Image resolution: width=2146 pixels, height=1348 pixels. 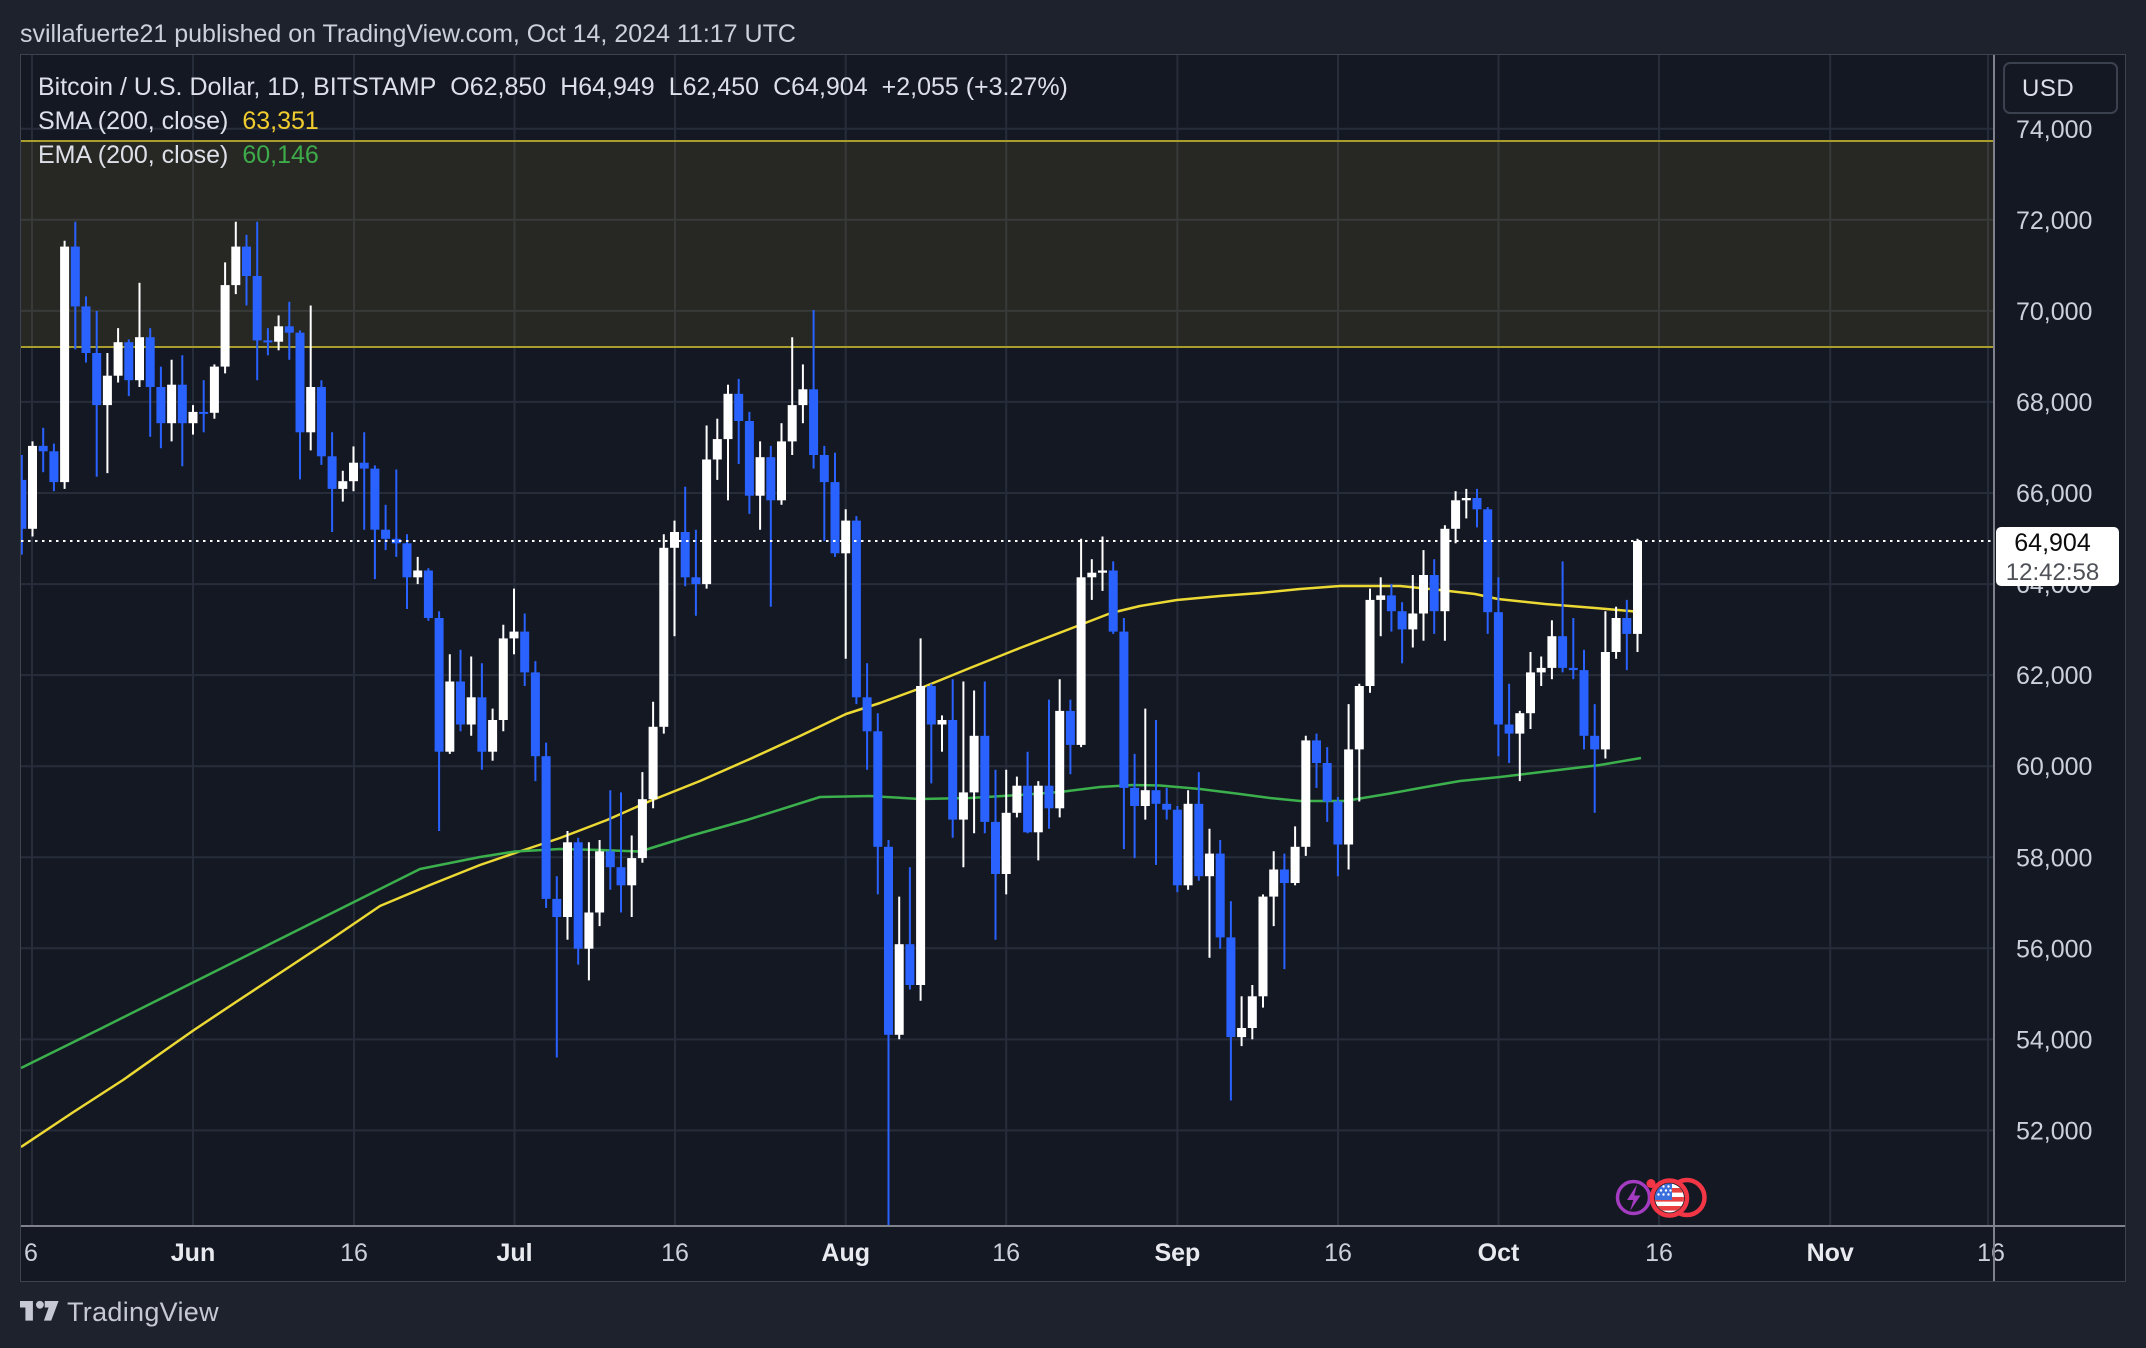 What do you see at coordinates (1177, 1253) in the screenshot?
I see `svg-text: Sep` at bounding box center [1177, 1253].